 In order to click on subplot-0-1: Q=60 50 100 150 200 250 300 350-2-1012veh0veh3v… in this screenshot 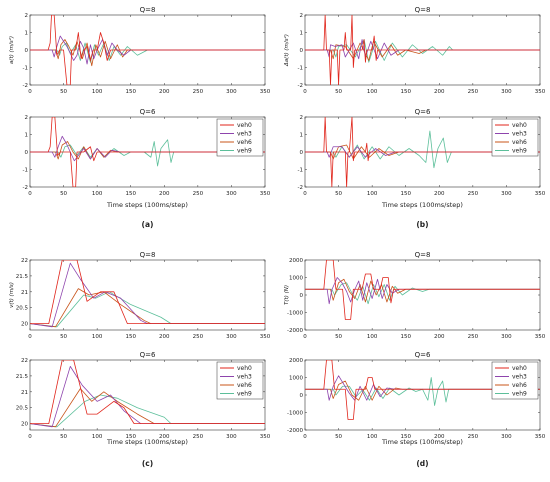, I will do `click(147, 152)`.